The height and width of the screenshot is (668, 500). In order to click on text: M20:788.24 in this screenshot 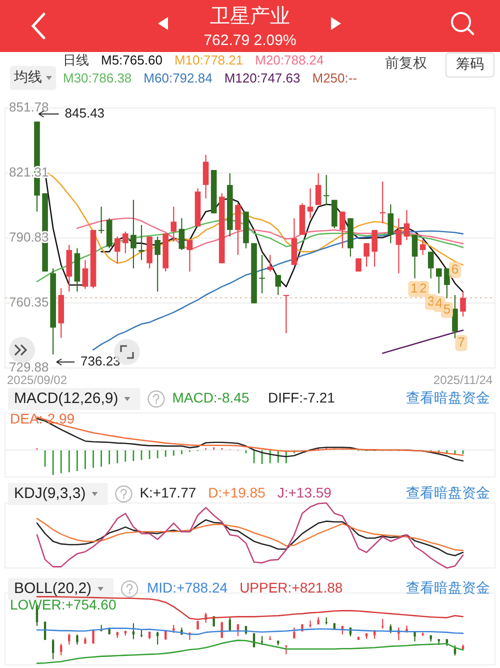, I will do `click(289, 60)`.